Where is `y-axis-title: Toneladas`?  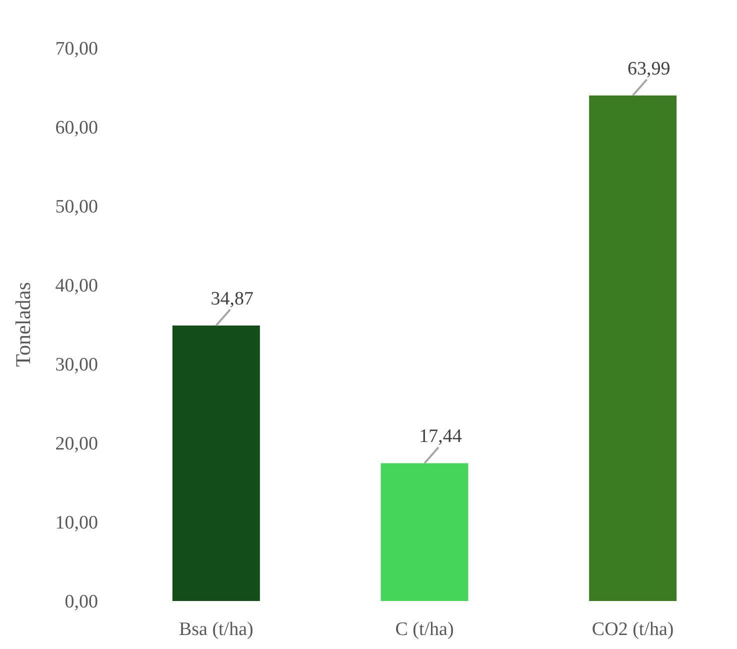
y-axis-title: Toneladas is located at coordinates (23, 324).